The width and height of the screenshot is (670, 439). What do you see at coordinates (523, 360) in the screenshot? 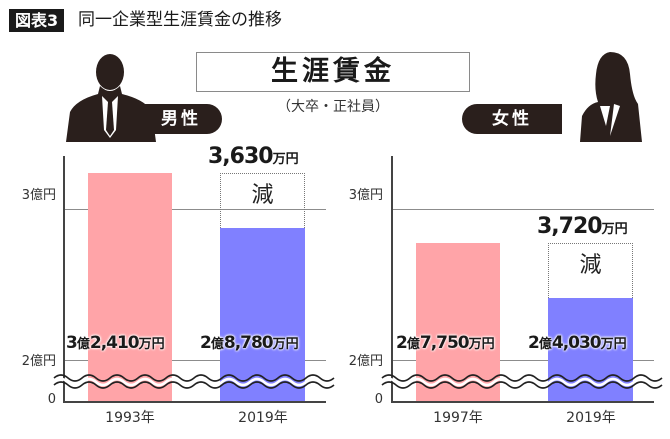
I see `gridline-2oku-female` at bounding box center [523, 360].